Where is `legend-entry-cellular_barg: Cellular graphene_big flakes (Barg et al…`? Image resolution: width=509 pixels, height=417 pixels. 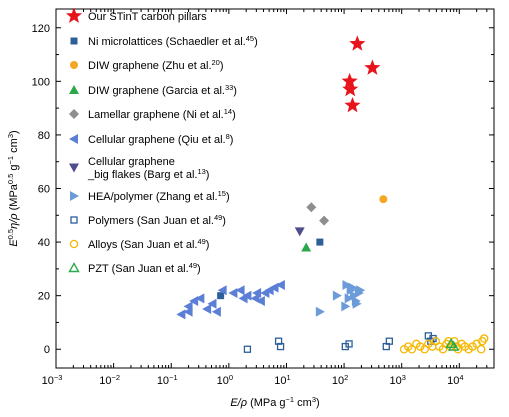
legend-entry-cellular_barg: Cellular graphene_big flakes (Barg et al… is located at coordinates (139, 168).